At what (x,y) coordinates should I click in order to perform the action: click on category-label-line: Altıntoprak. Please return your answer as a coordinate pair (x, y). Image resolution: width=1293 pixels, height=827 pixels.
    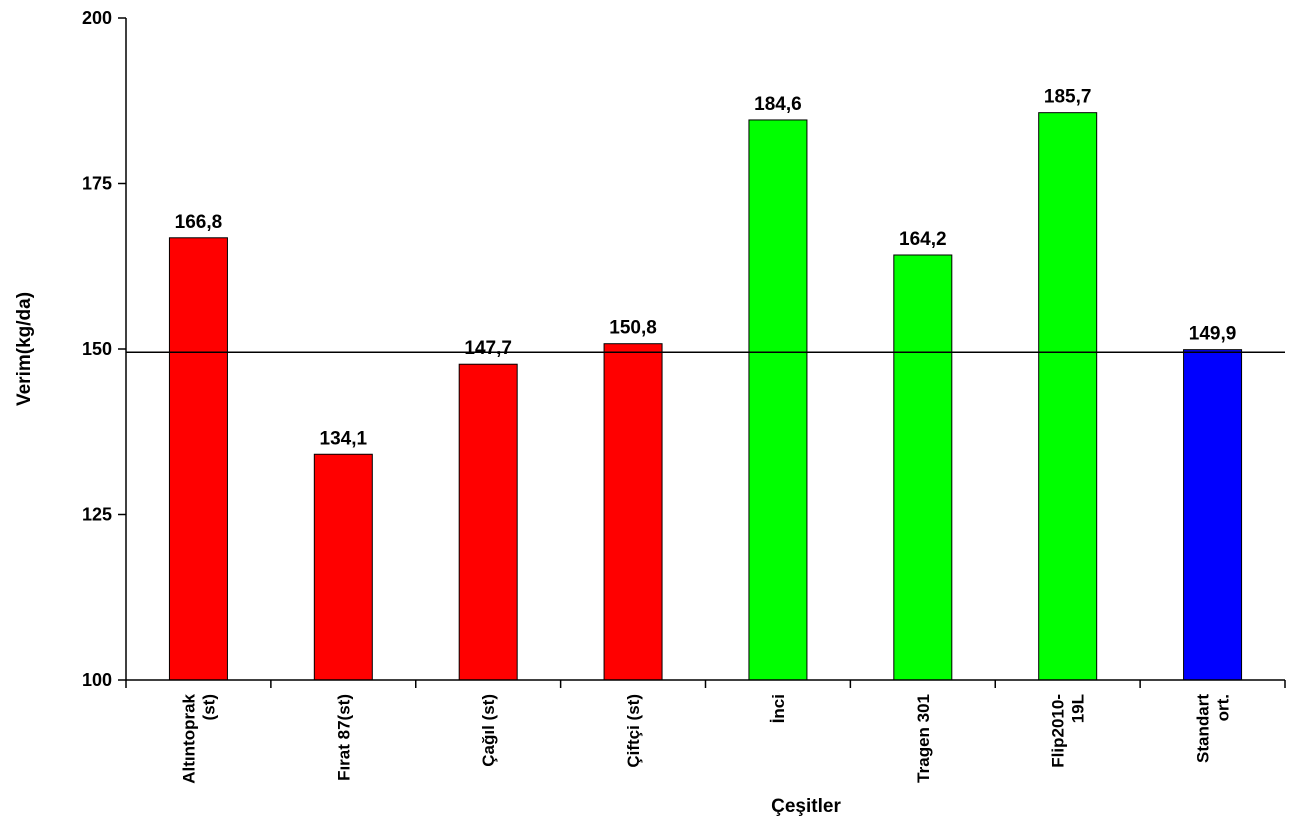
    Looking at the image, I should click on (188, 738).